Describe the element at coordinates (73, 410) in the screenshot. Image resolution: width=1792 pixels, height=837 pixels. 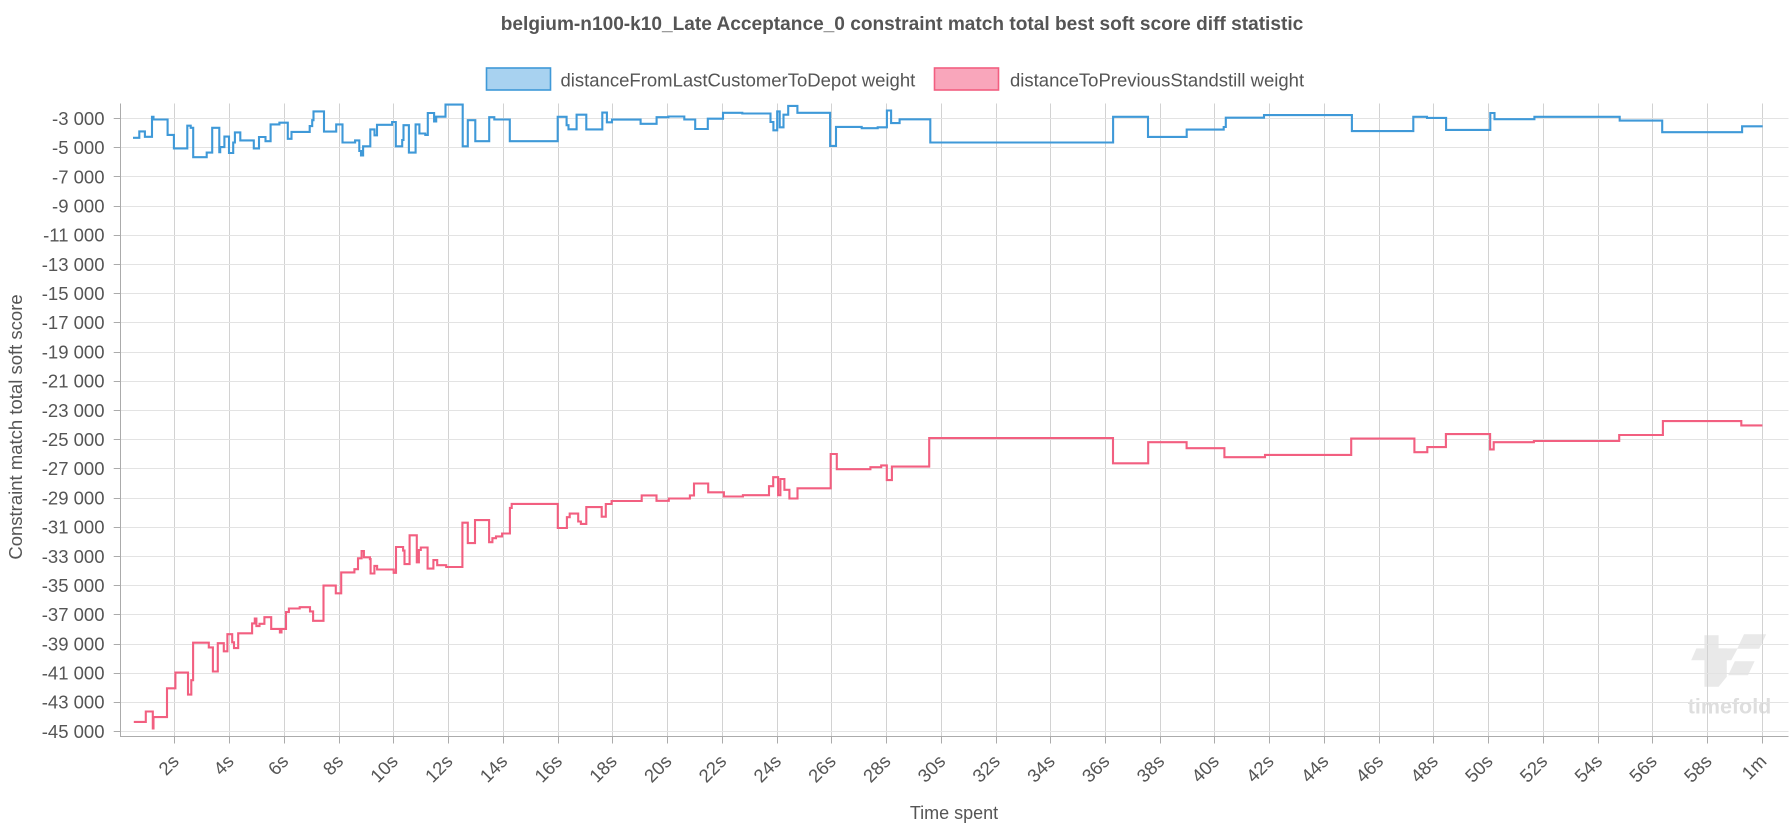
I see `svg-text: -23 000` at that location.